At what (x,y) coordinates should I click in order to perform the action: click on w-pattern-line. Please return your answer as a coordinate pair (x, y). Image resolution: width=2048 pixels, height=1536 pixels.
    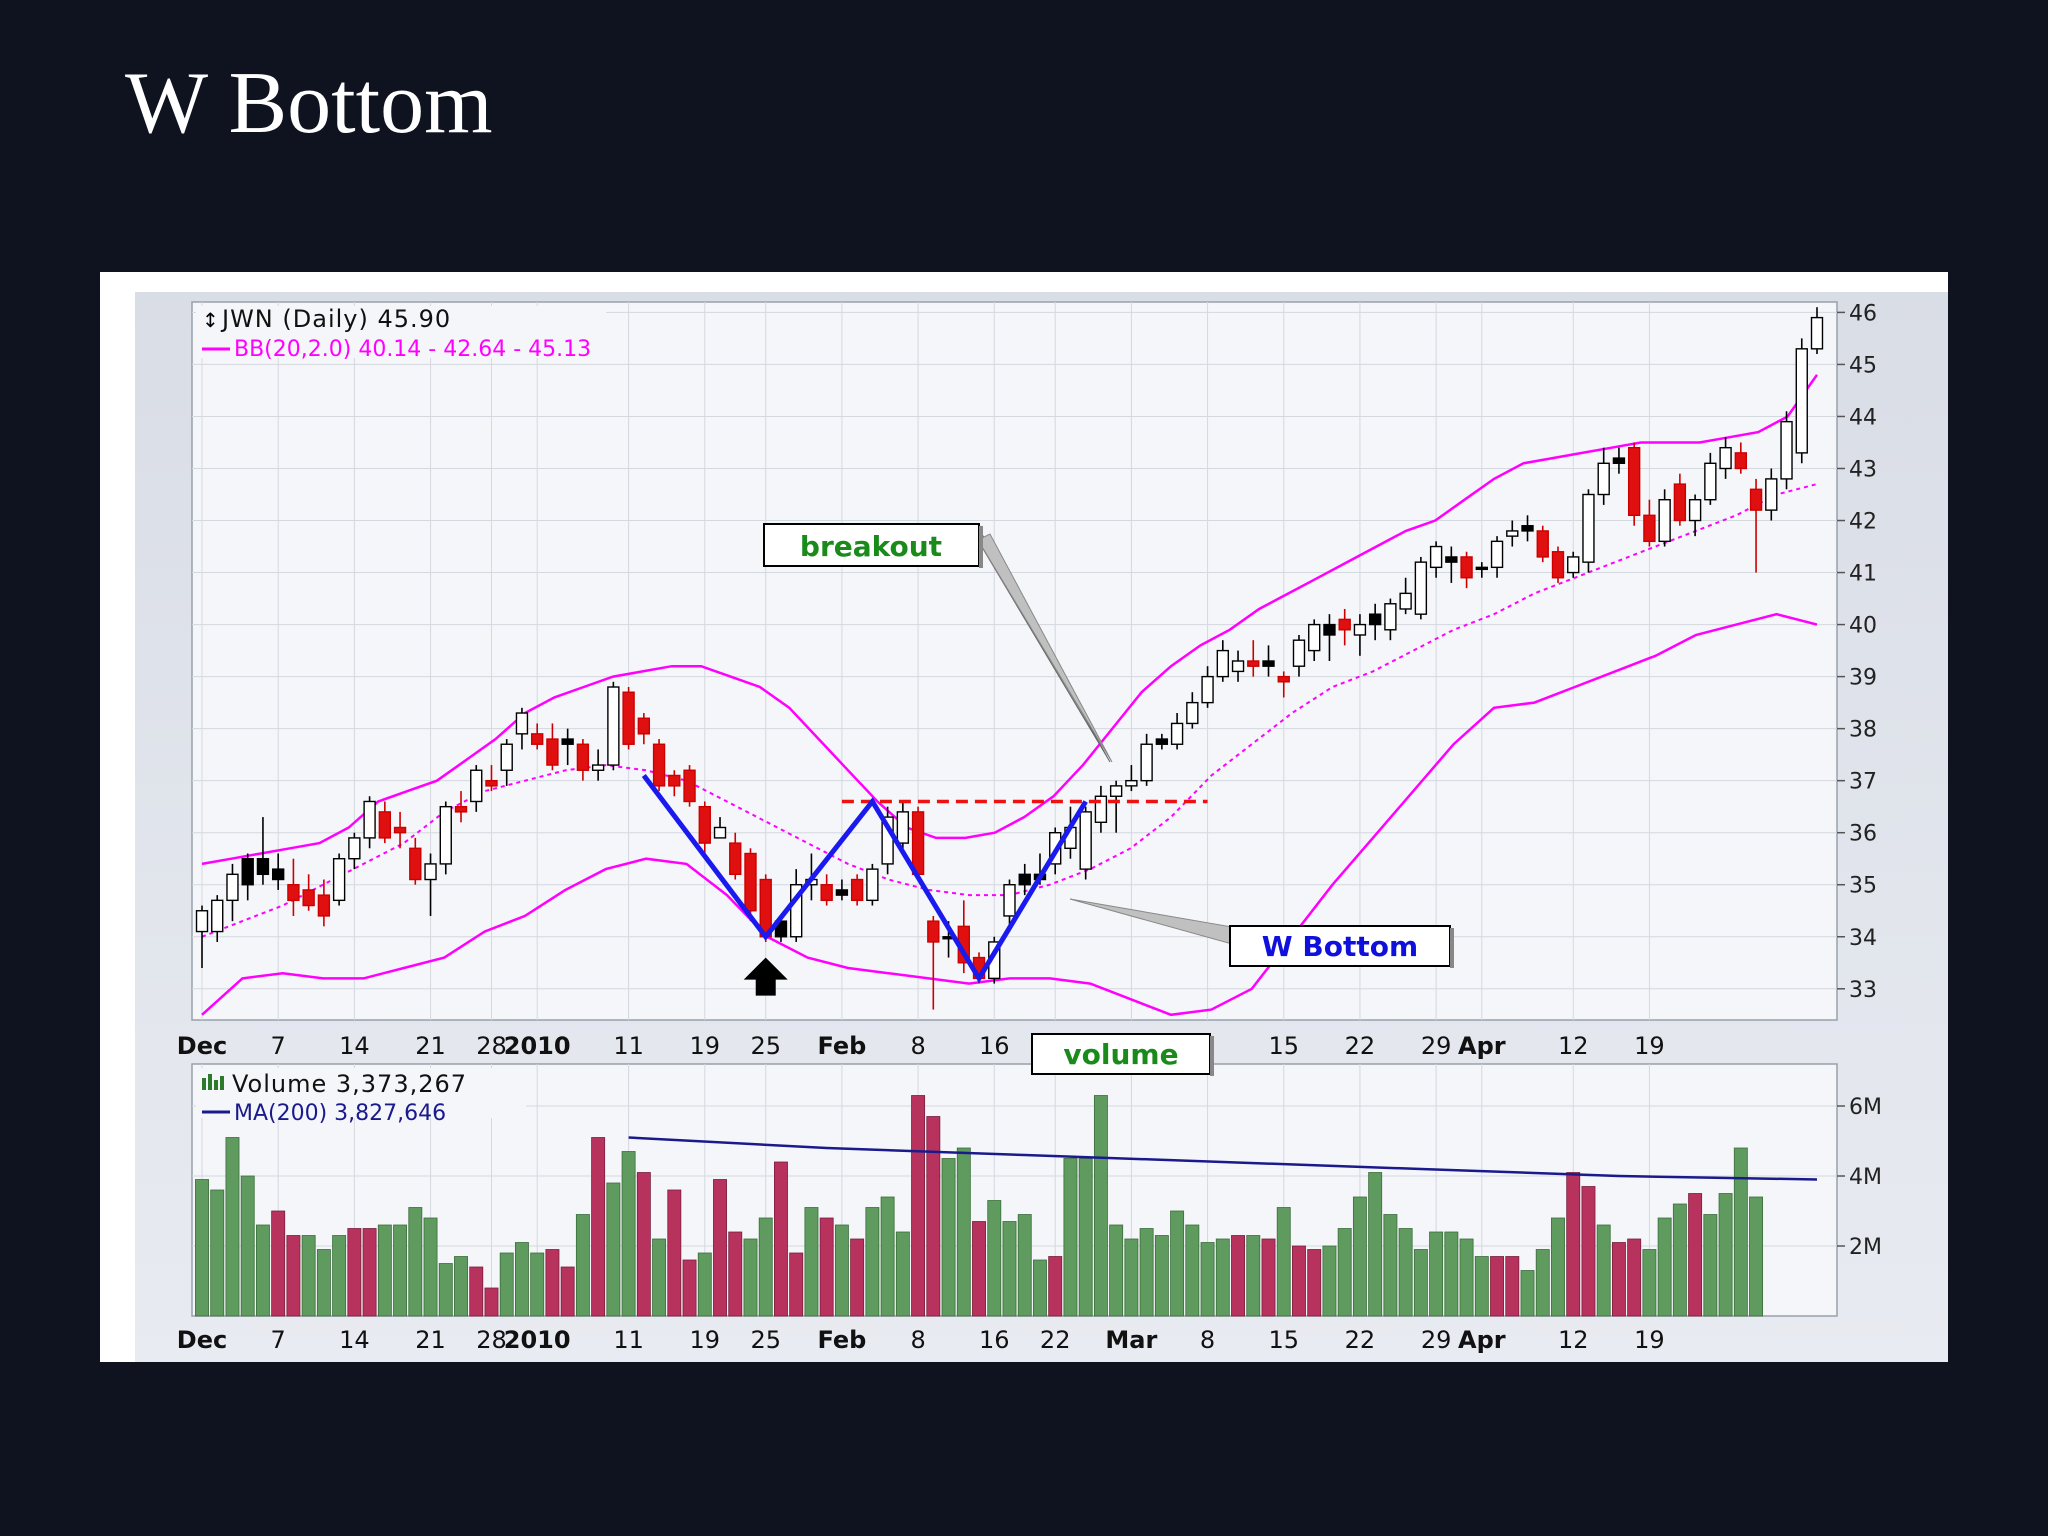
    Looking at the image, I should click on (864, 878).